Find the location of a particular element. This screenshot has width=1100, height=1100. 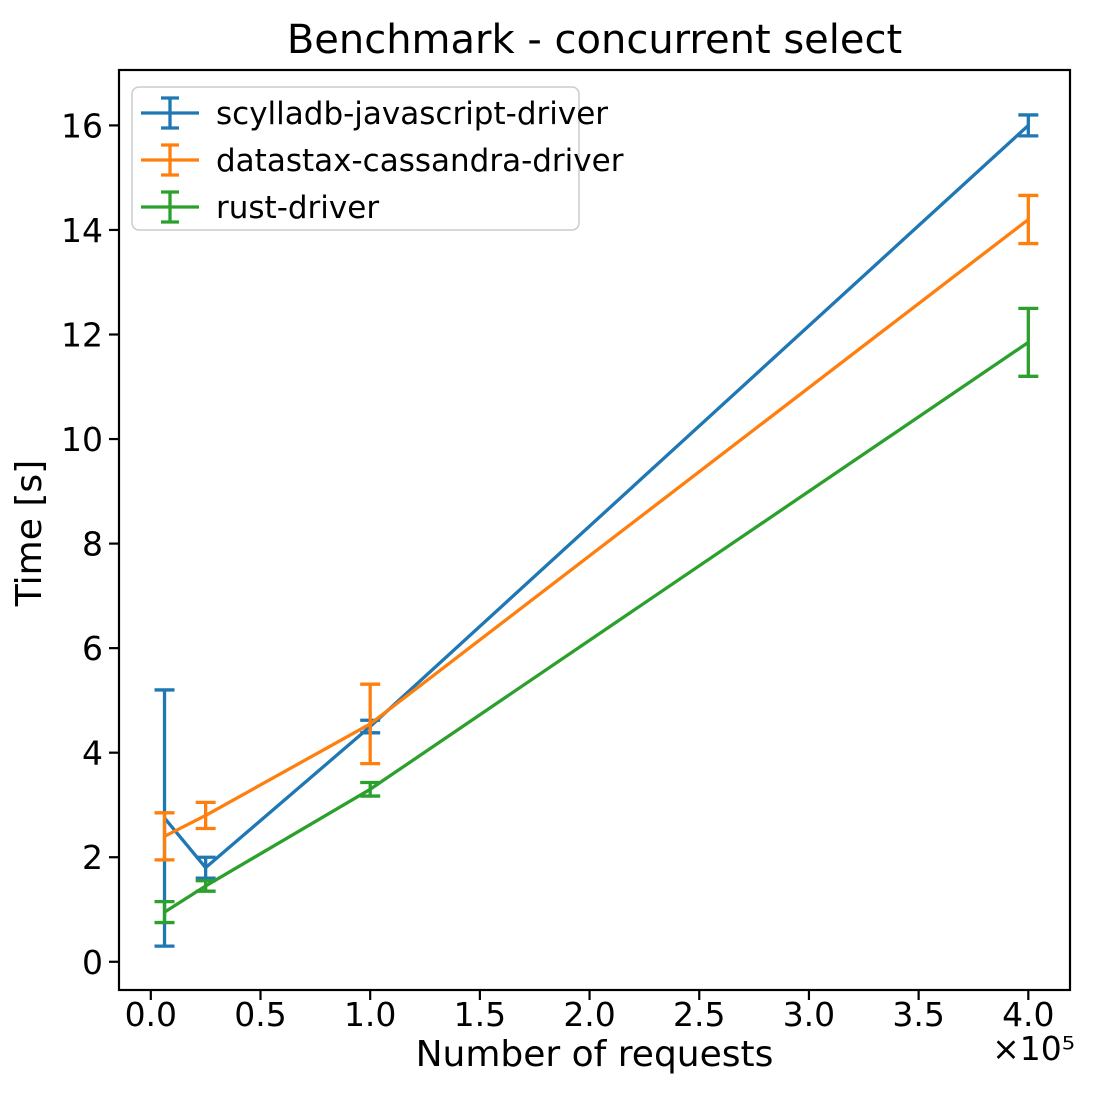

x-tick-label: 4.0 is located at coordinates (1028, 1014).